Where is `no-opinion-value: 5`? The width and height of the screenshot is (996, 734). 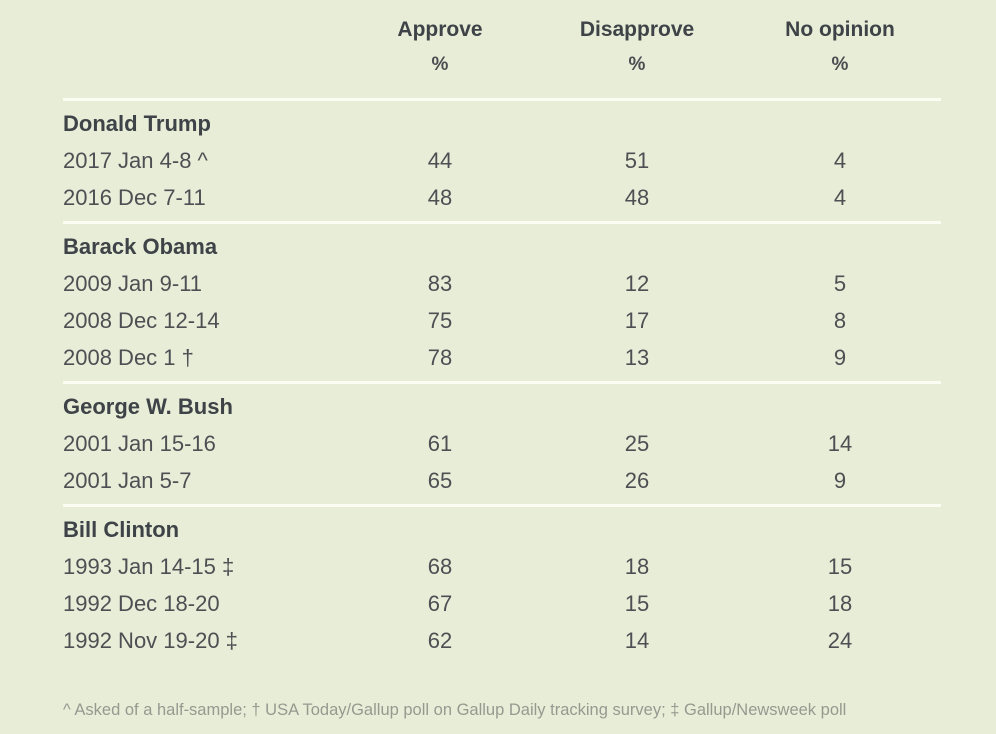
no-opinion-value: 5 is located at coordinates (840, 283).